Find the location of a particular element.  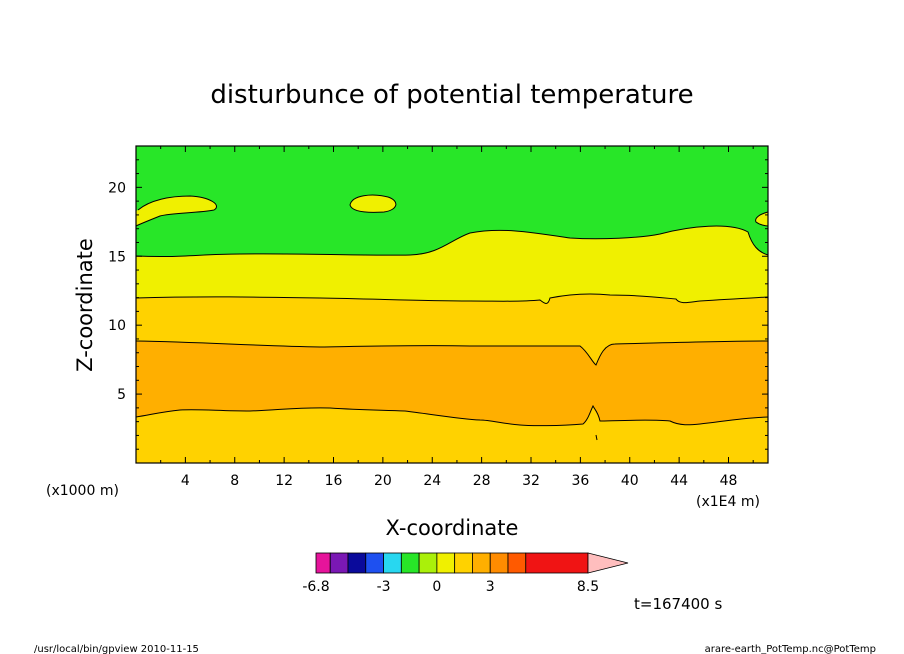

x-tick-label: 36 is located at coordinates (580, 481).